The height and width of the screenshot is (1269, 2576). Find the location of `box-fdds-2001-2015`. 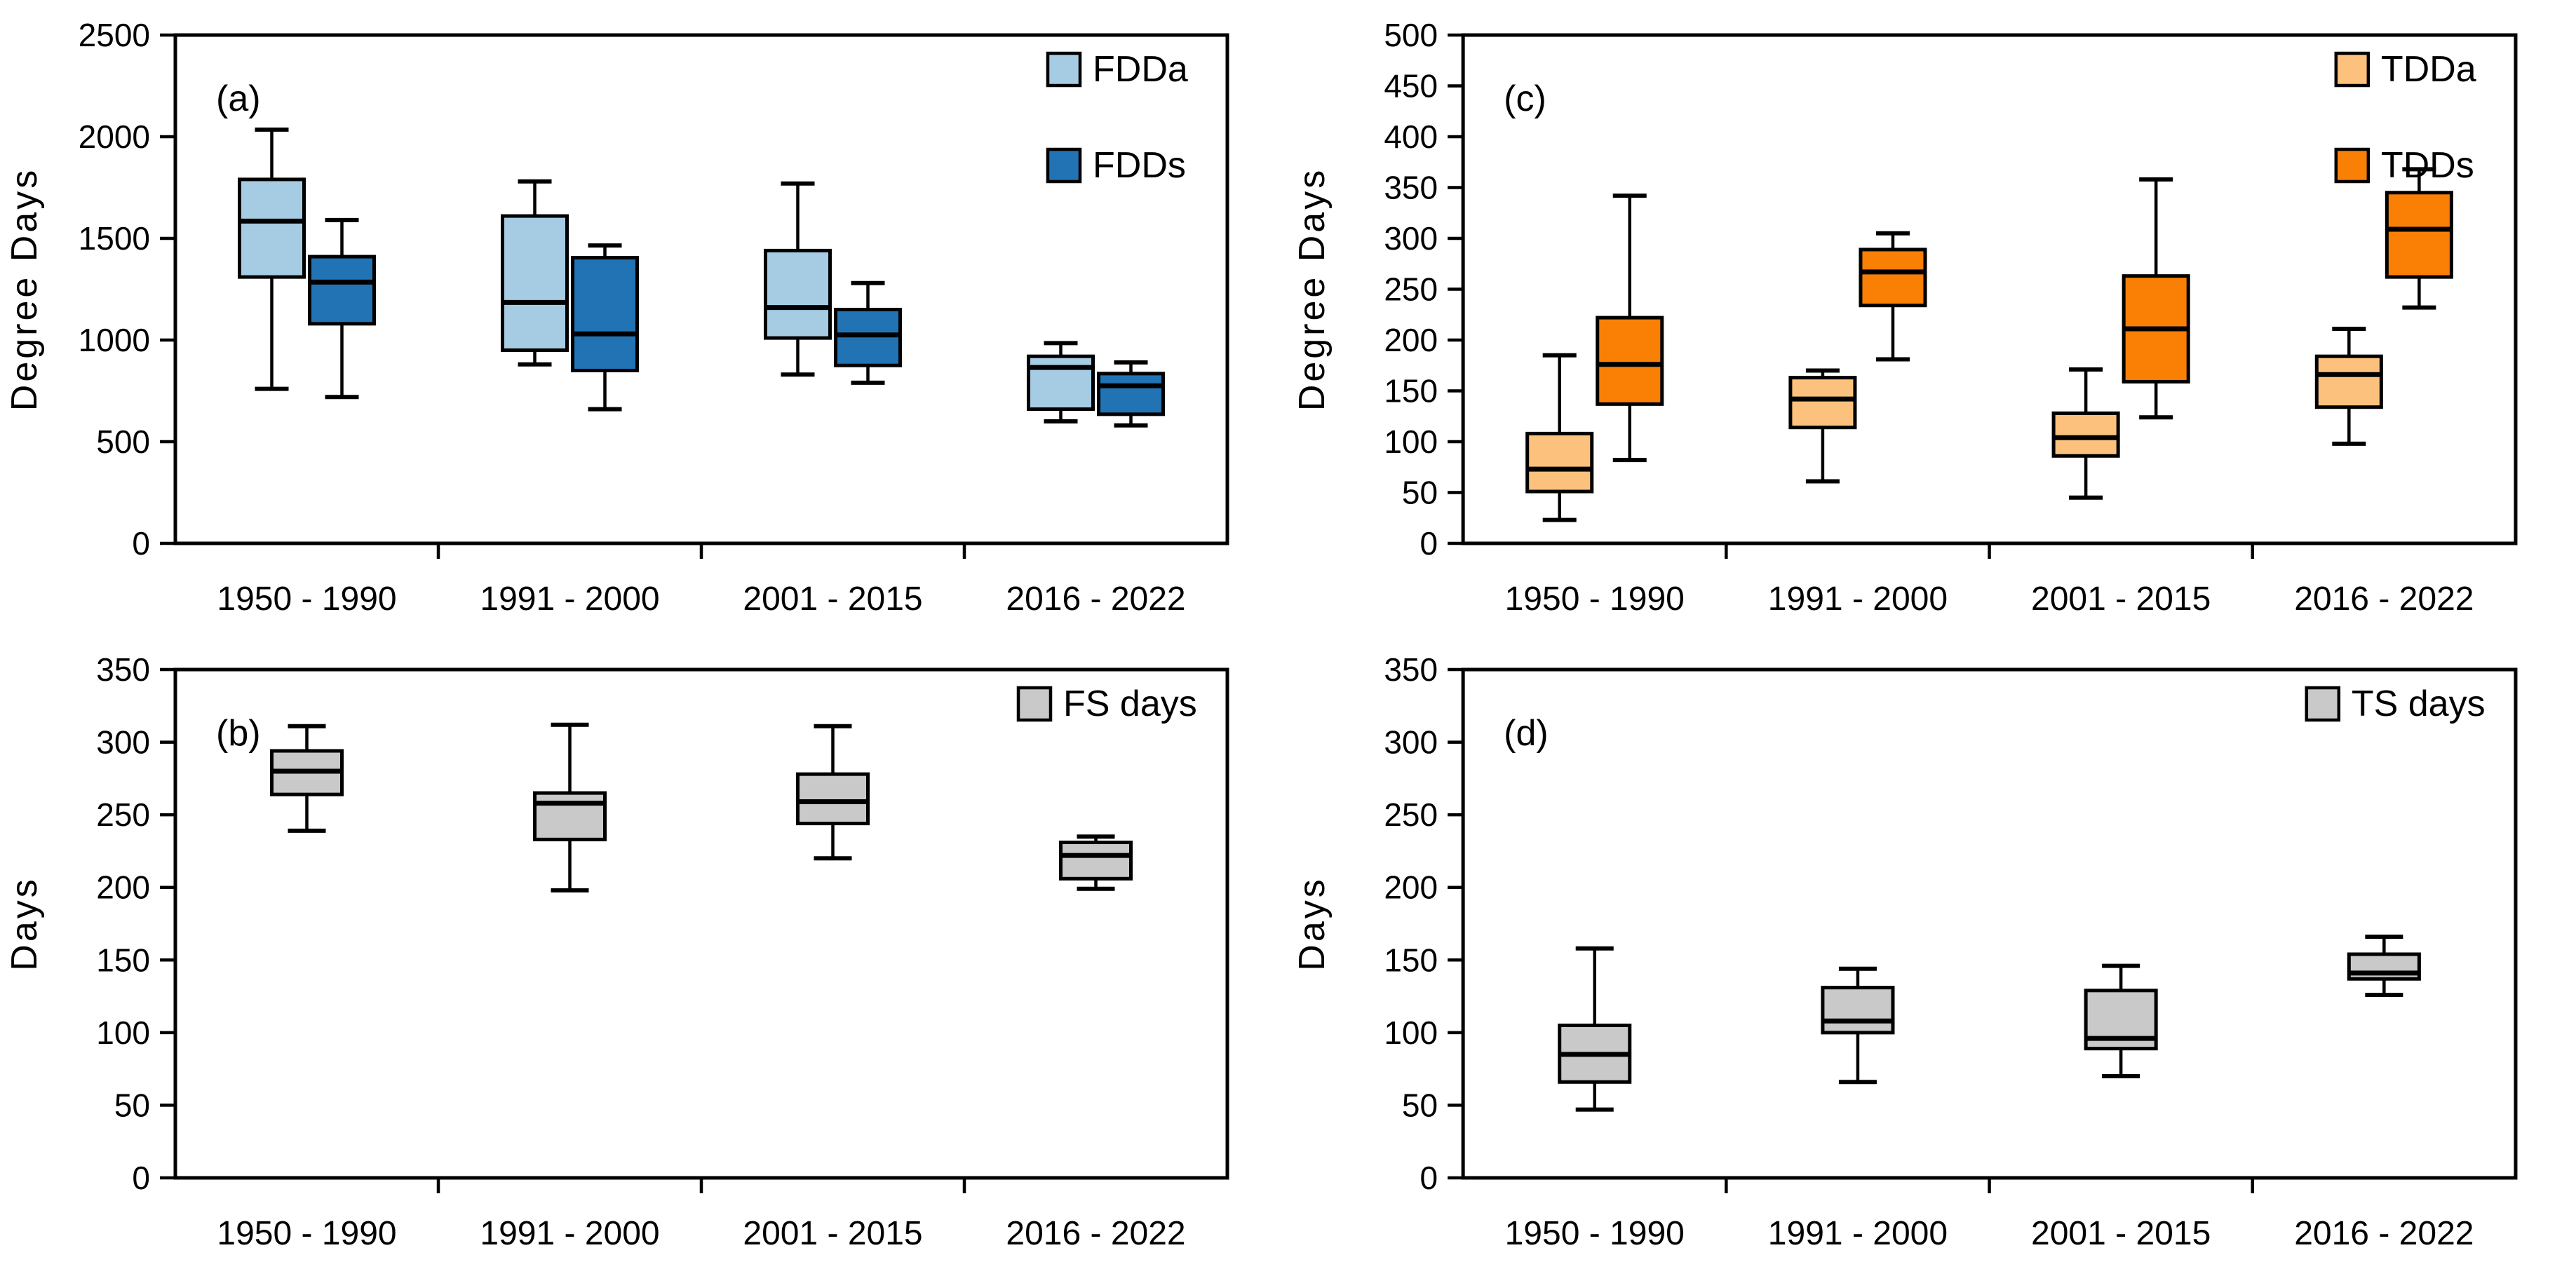

box-fdds-2001-2015 is located at coordinates (868, 332).